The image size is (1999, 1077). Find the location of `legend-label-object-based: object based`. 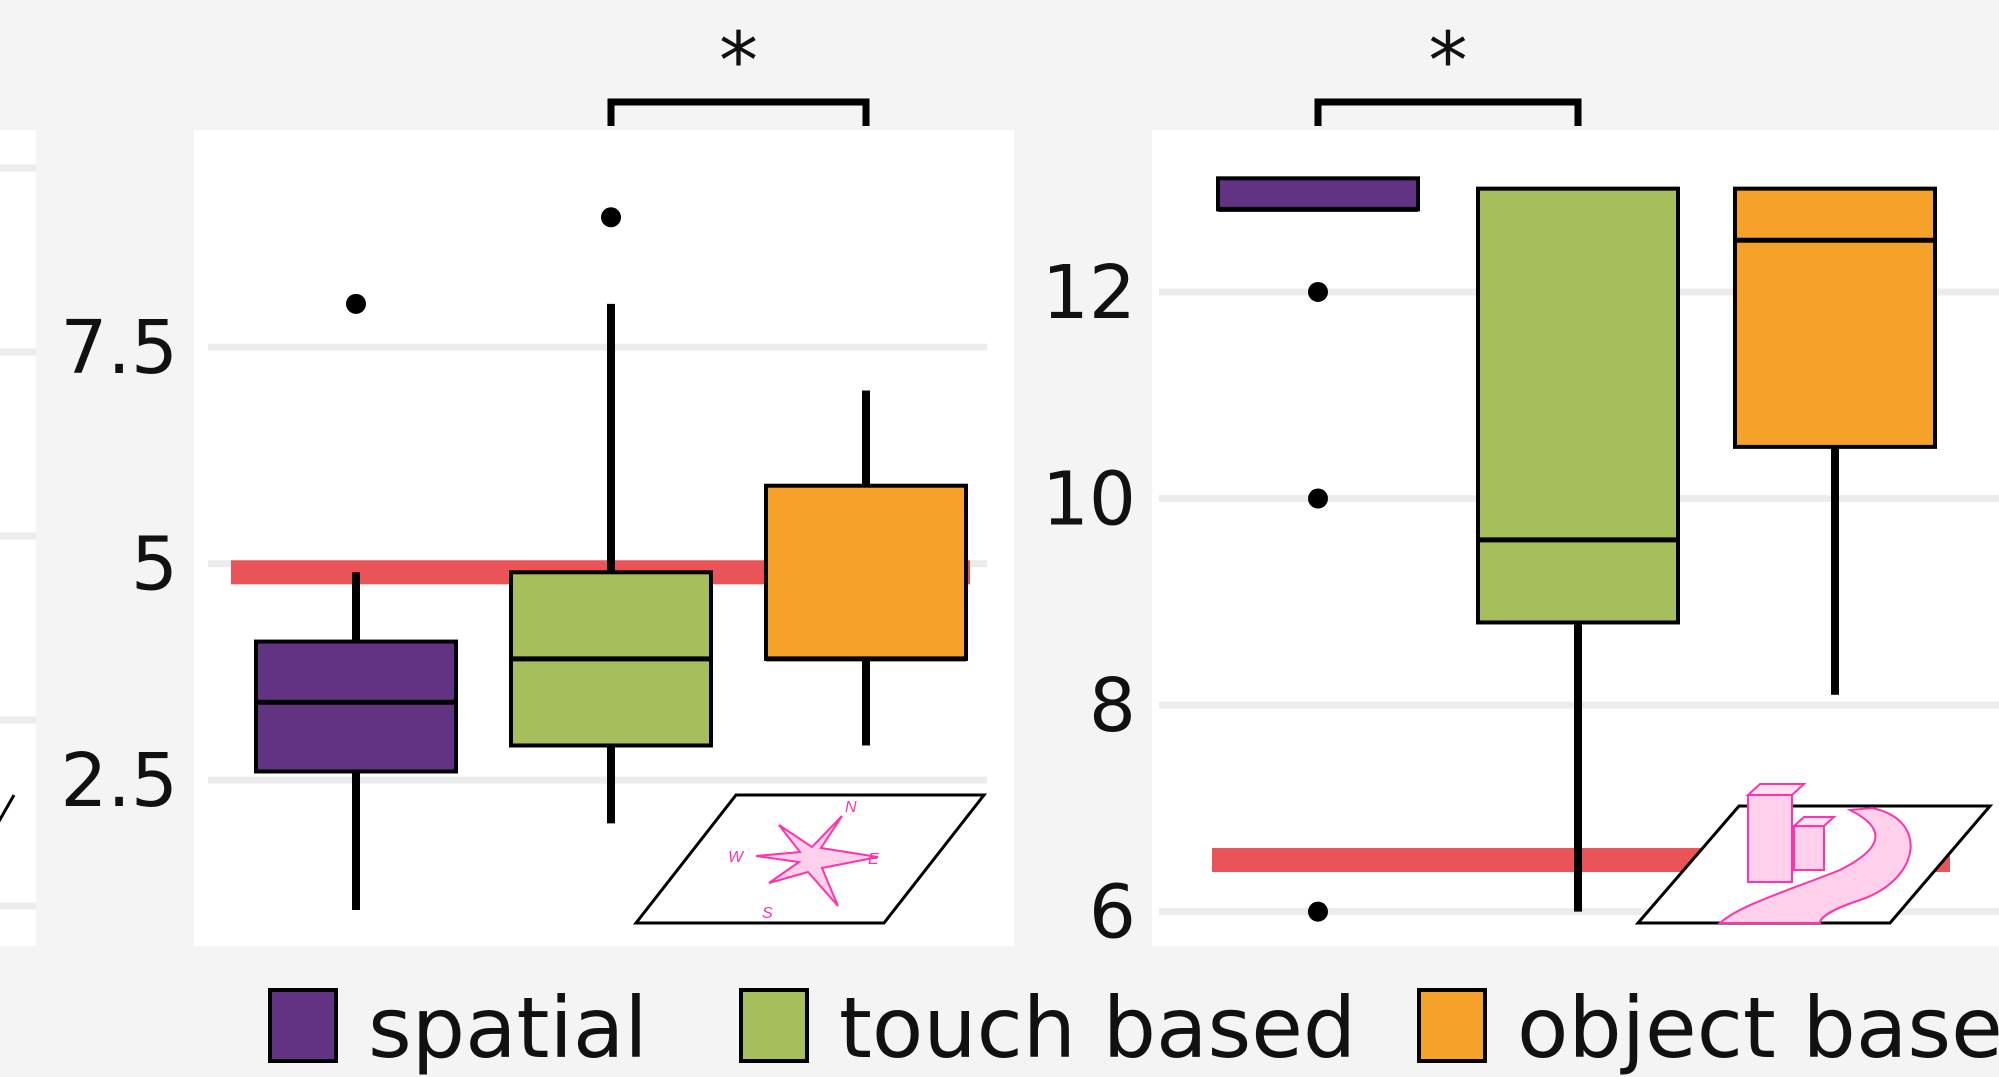

legend-label-object-based: object based is located at coordinates (1758, 1028).